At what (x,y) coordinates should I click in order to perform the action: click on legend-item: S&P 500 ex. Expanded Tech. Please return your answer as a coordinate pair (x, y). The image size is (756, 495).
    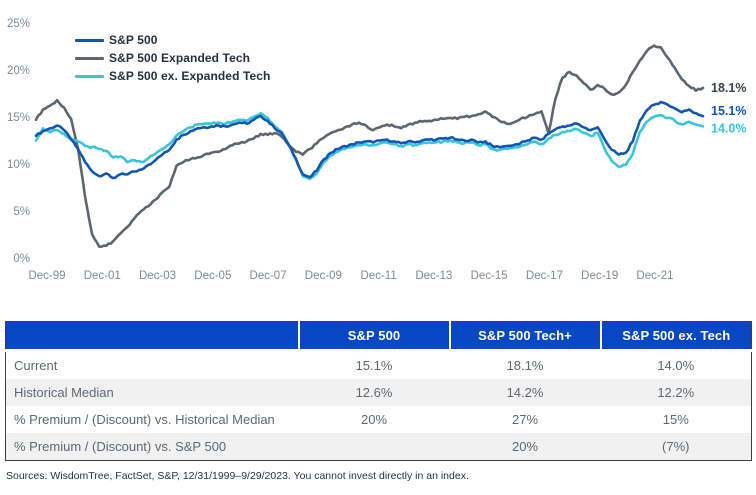
    Looking at the image, I should click on (172, 76).